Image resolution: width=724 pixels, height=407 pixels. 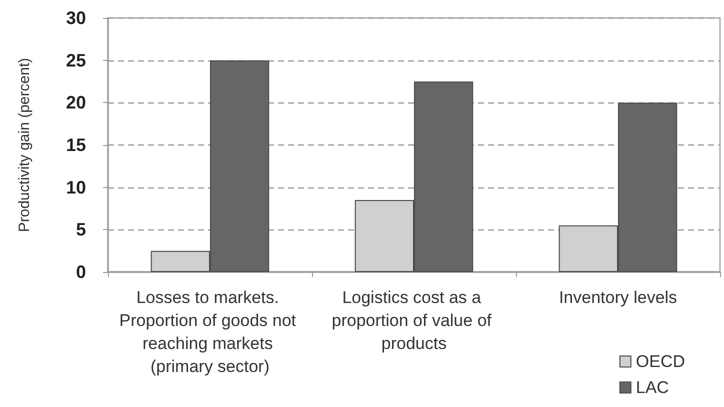 What do you see at coordinates (81, 230) in the screenshot?
I see `y-tick-label: 5` at bounding box center [81, 230].